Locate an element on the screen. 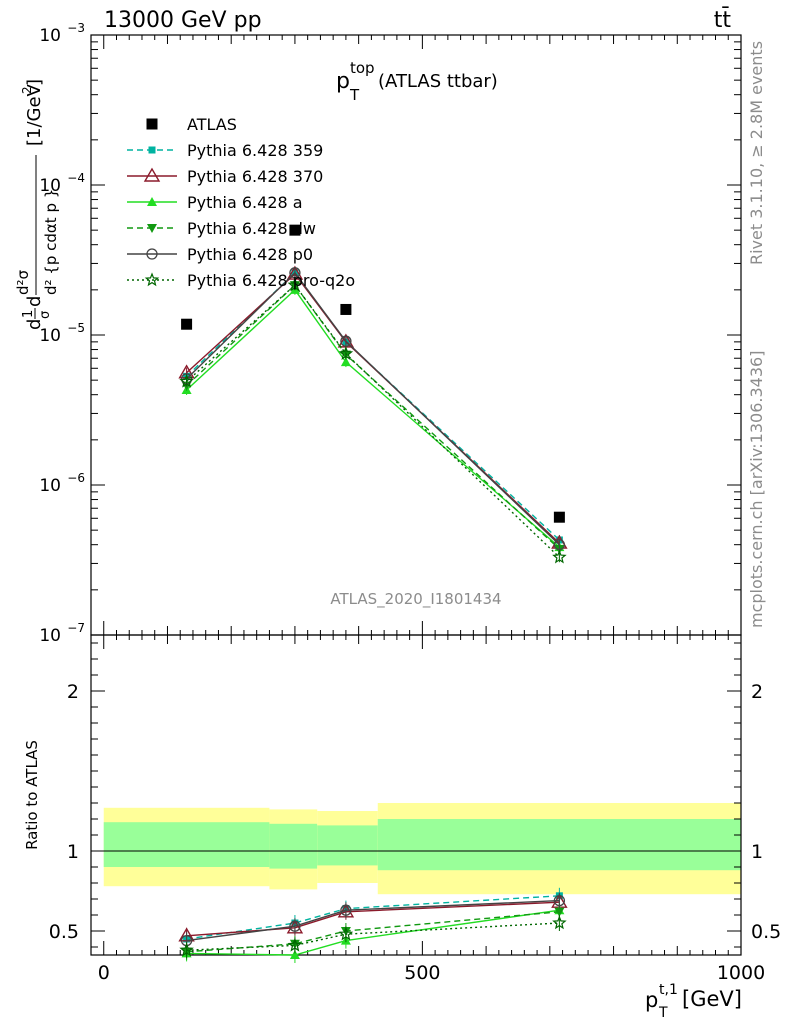 This screenshot has width=786, height=1024. legend-entry-pythia-6-428-370: Pythia 6.428 370 is located at coordinates (225, 176).